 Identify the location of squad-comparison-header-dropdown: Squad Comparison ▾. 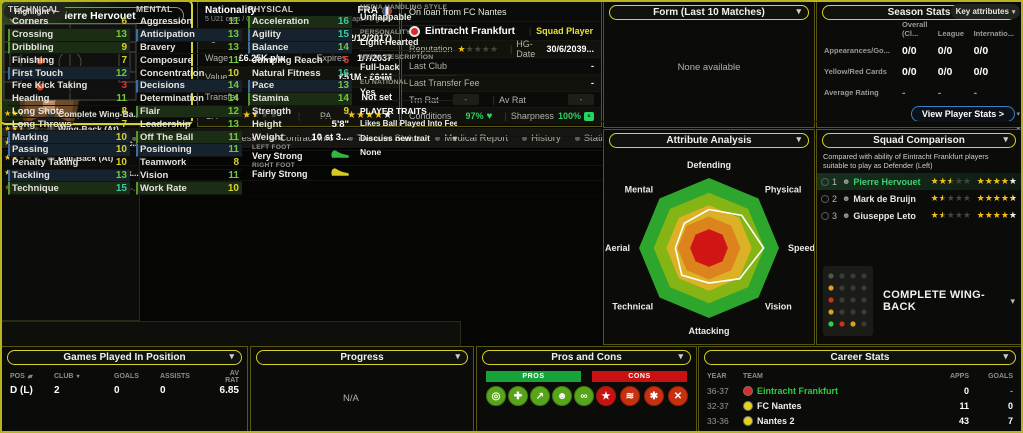
(919, 140).